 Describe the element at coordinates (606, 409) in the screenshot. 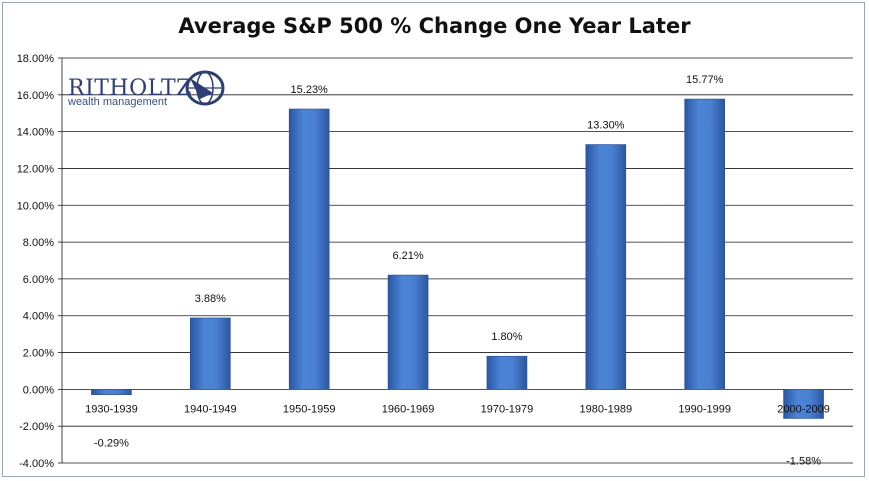

I see `x-category-label: 1980-1989` at that location.